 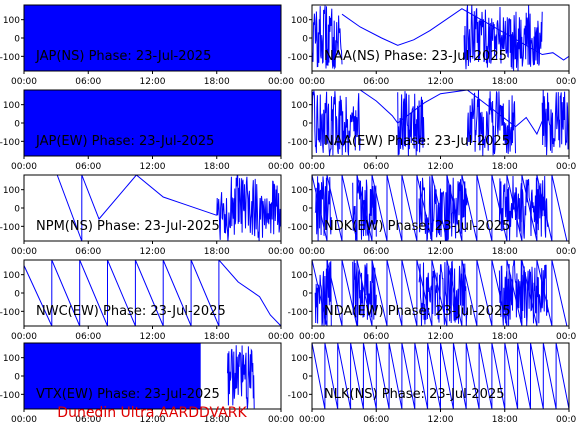 What do you see at coordinates (417, 226) in the screenshot?
I see `panel-title: NDK(EW) Phase: 23-Jul-2025` at bounding box center [417, 226].